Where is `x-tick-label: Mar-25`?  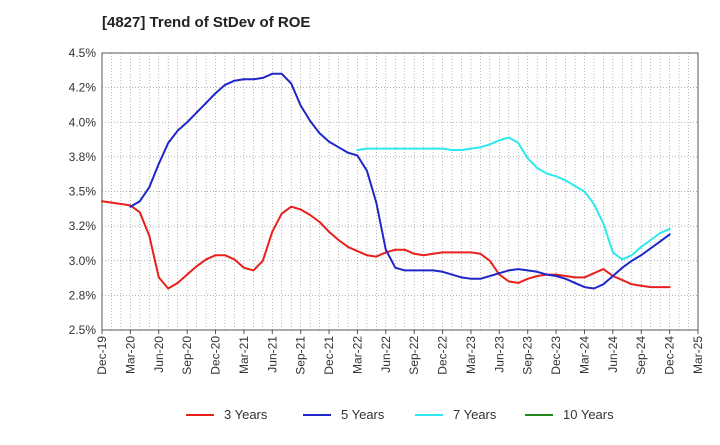 x-tick-label: Mar-25 is located at coordinates (698, 355).